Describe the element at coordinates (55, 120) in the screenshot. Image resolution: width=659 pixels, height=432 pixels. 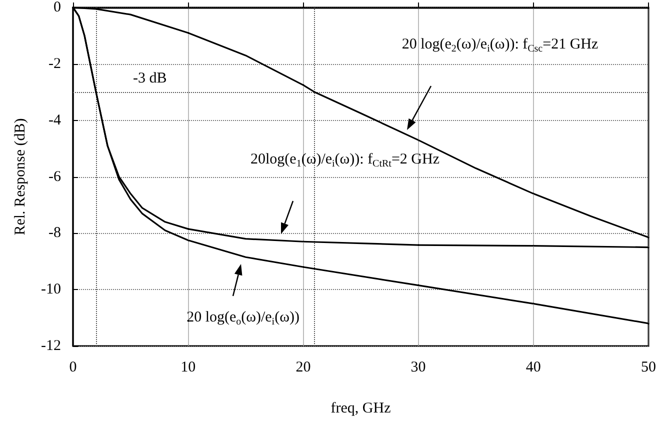
I see `y-tick-label: -4` at that location.